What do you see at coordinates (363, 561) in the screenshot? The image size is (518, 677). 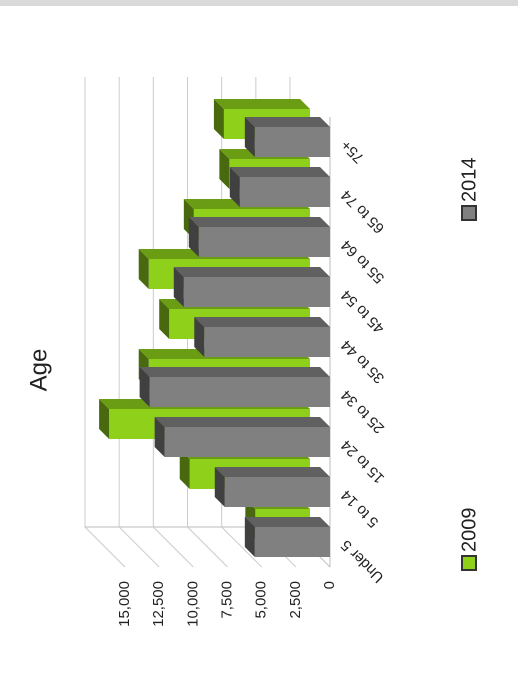 I see `x-tick-label: Under 5` at bounding box center [363, 561].